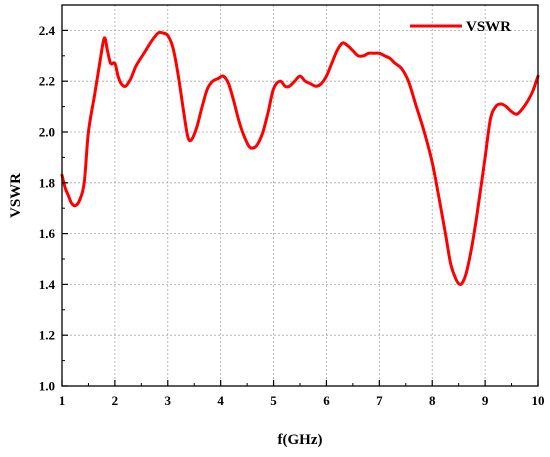  What do you see at coordinates (62, 400) in the screenshot?
I see `x-tick-label: 1` at bounding box center [62, 400].